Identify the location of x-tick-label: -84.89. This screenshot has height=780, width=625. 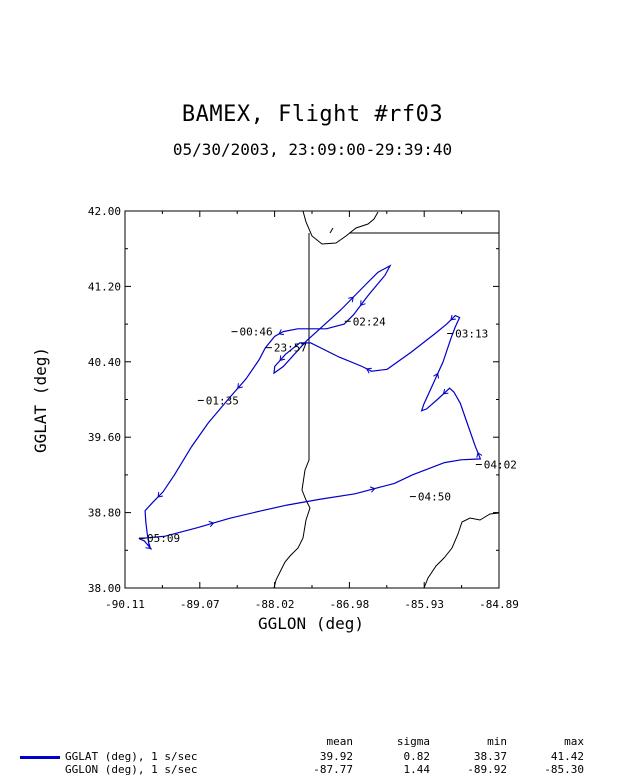
(499, 604).